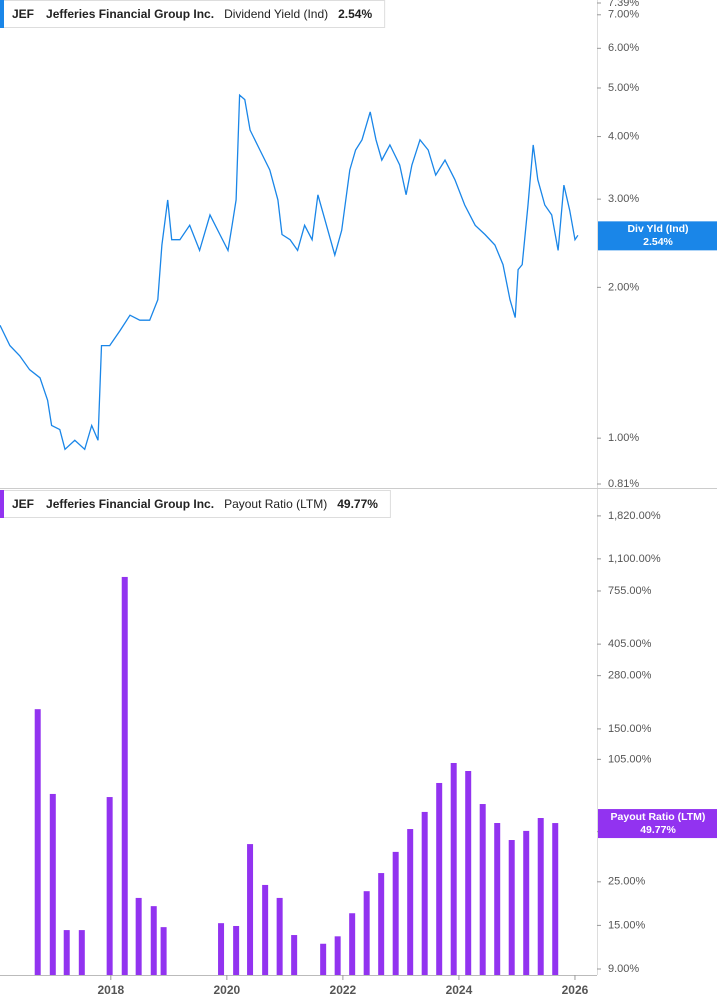  Describe the element at coordinates (623, 199) in the screenshot. I see `y-tick-label: 3.00%` at that location.